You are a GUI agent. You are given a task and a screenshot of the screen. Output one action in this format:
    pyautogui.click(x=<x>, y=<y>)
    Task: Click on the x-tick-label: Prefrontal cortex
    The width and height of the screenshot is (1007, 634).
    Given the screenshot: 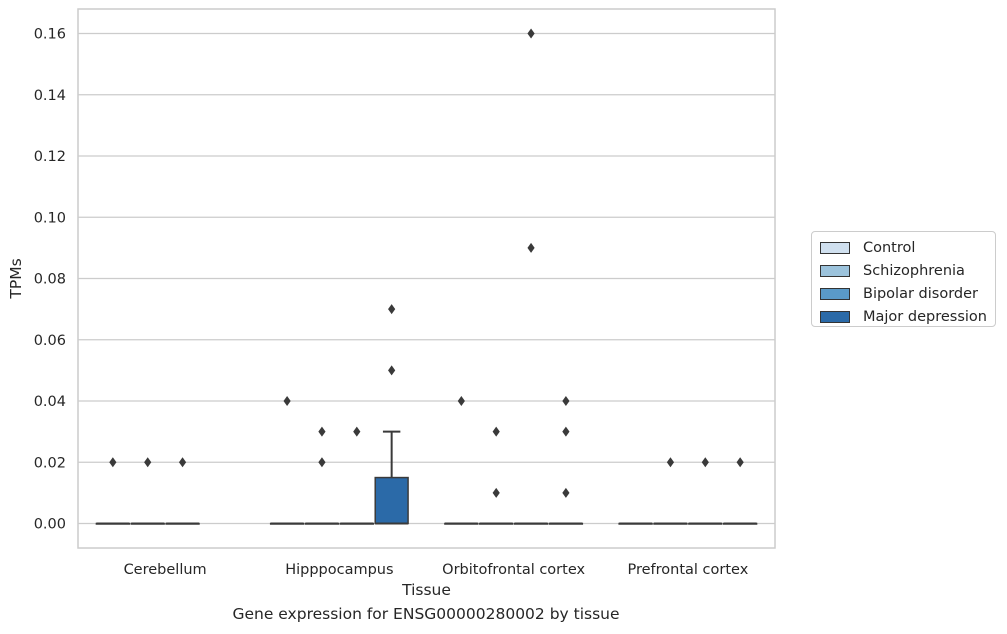 What is the action you would take?
    pyautogui.click(x=687, y=570)
    